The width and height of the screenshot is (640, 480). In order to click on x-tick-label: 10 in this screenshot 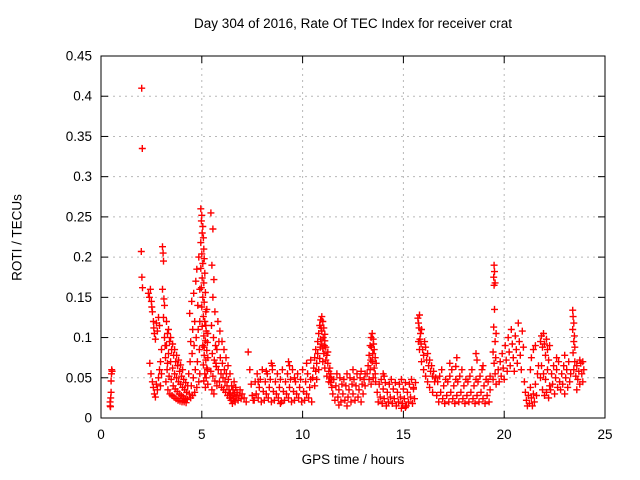, I will do `click(302, 434)`.